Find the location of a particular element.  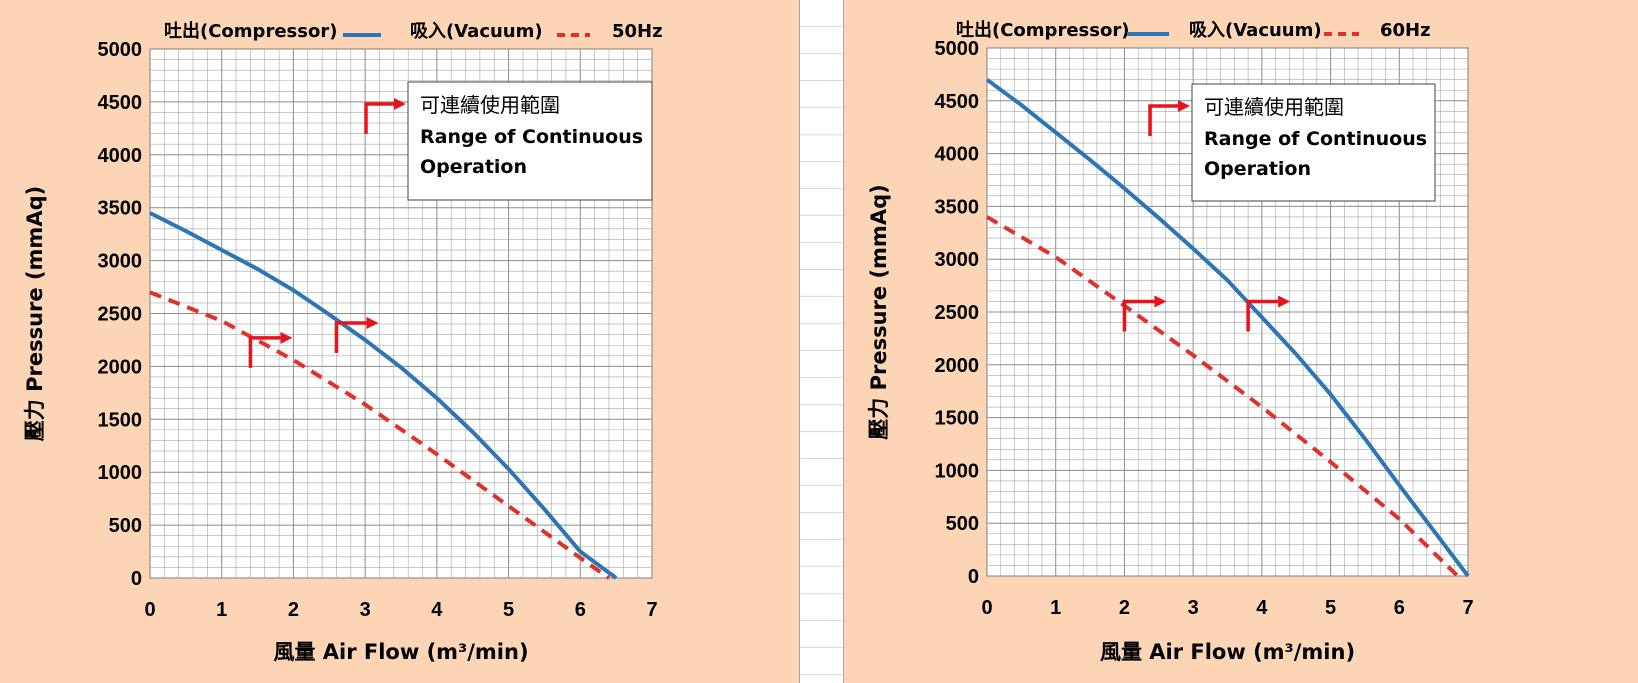

frequency-label: 50Hz is located at coordinates (637, 31).